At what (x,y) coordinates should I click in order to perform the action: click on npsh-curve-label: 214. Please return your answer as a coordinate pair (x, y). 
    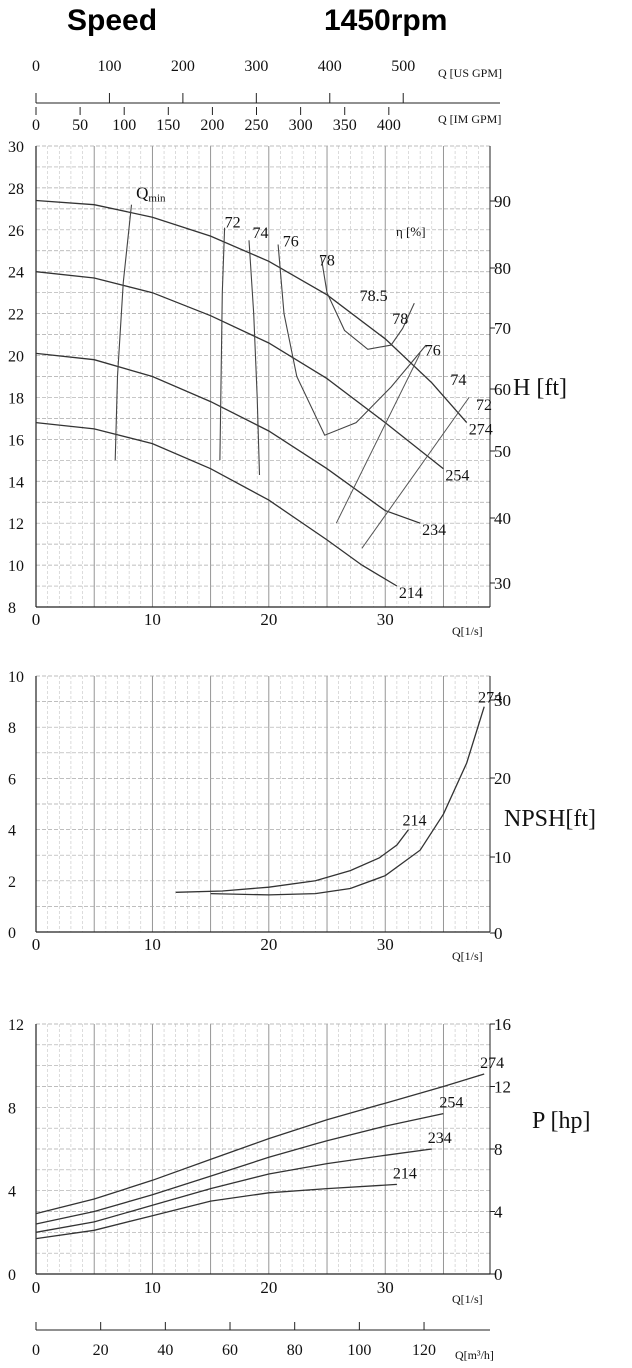
    Looking at the image, I should click on (415, 821).